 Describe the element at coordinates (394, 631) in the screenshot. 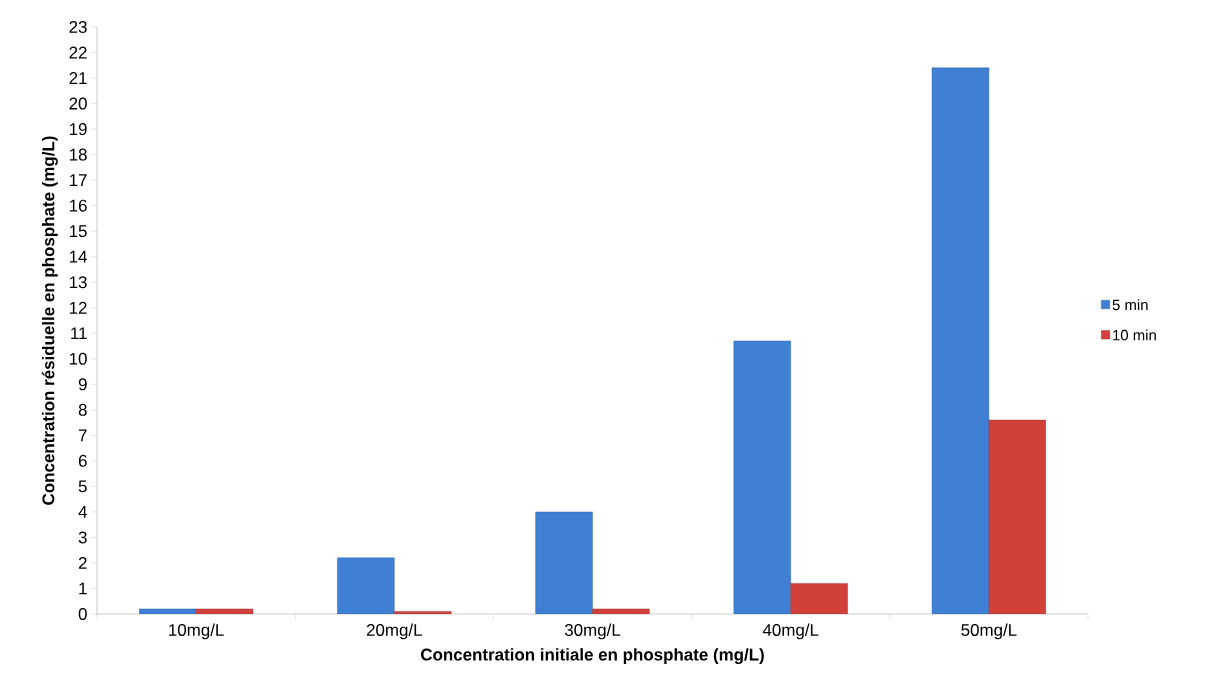

I see `x-tick-label: 20mg/L` at that location.